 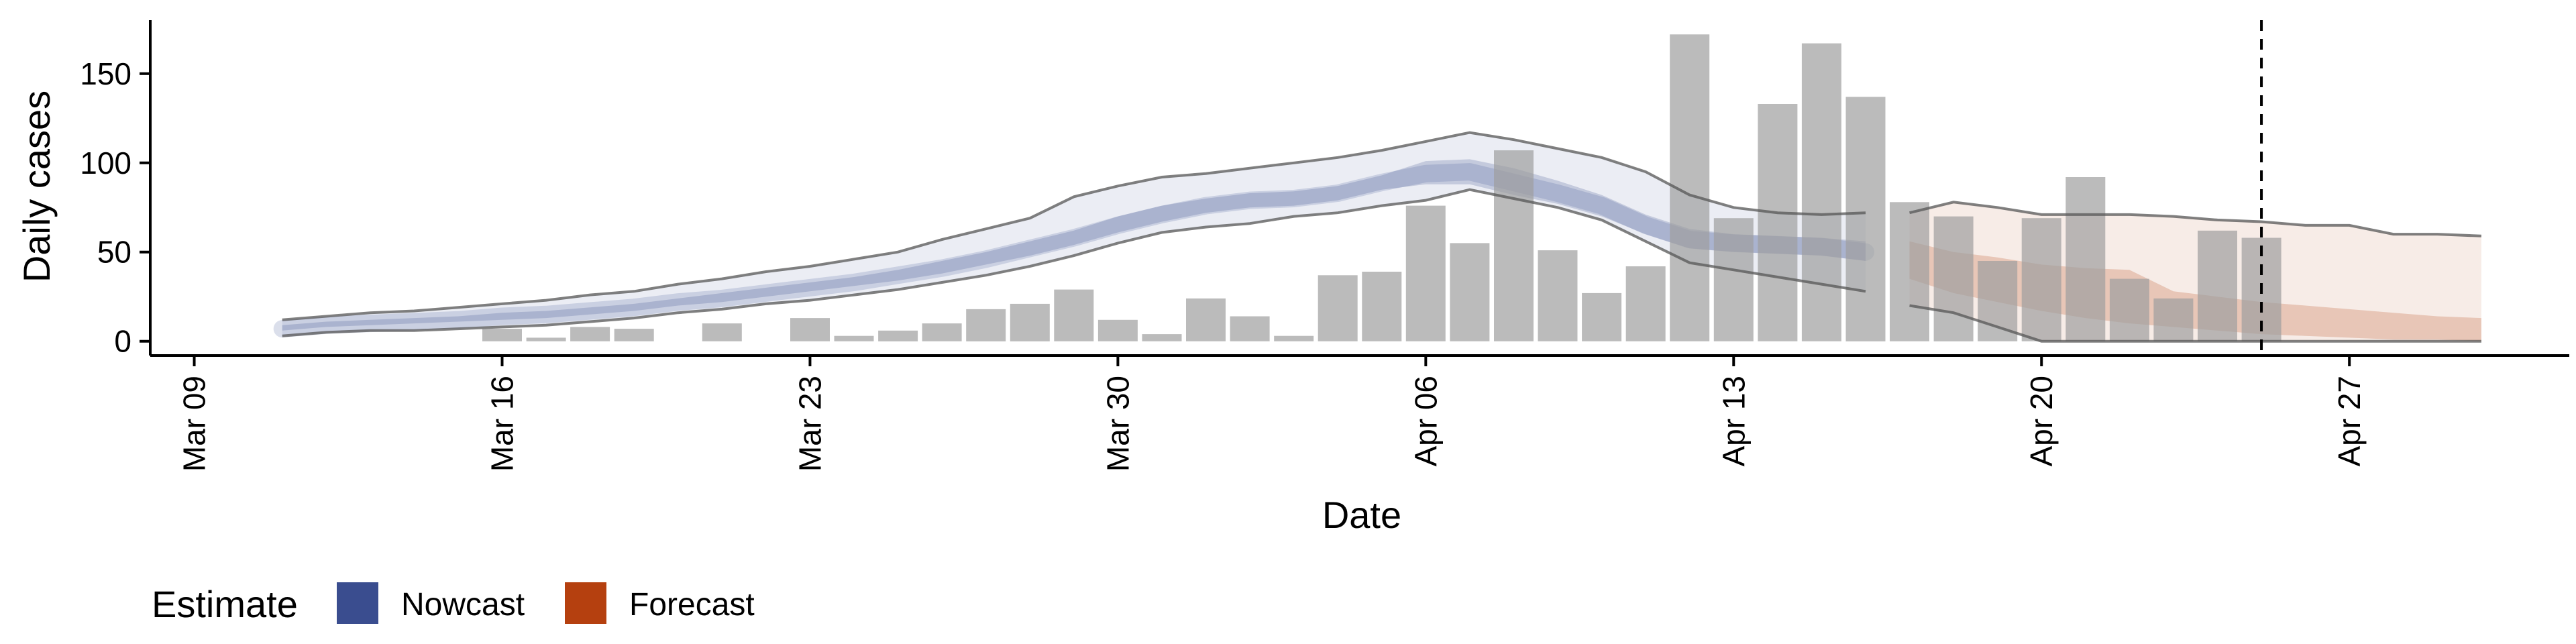 I want to click on forecast-legend-swatch, so click(x=585, y=603).